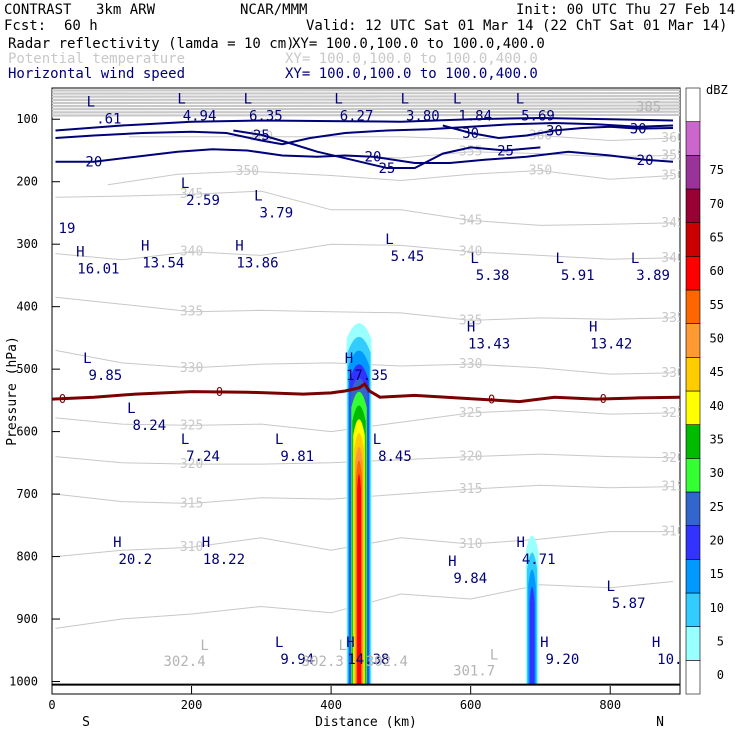 This screenshot has width=740, height=740. I want to click on extrema-value: 8.24, so click(149, 426).